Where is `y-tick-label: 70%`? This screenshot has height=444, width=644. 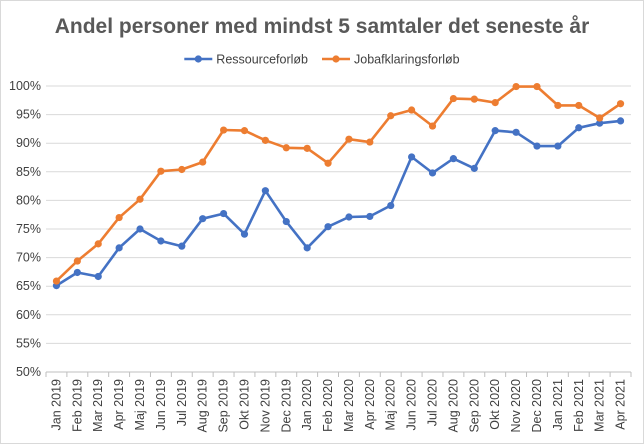 y-tick-label: 70% is located at coordinates (28, 258).